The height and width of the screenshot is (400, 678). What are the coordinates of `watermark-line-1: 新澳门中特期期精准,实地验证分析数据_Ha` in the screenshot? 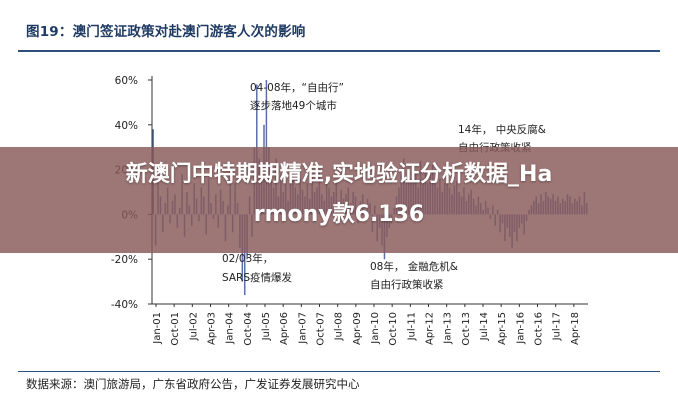 It's located at (339, 174).